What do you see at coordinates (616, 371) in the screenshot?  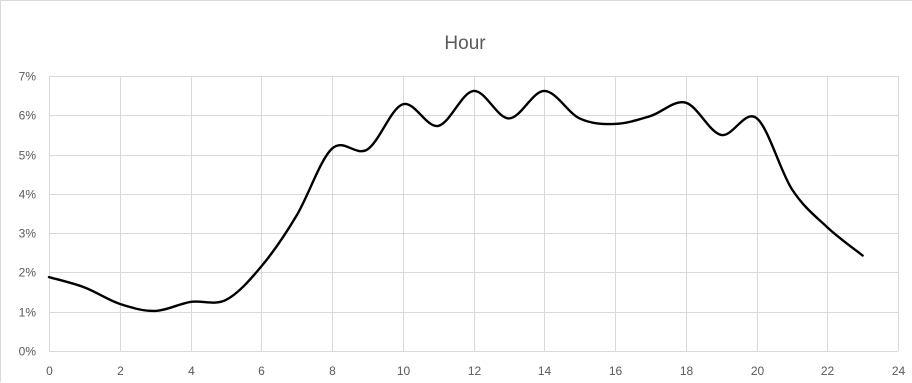 I see `x-tick-label: 16` at bounding box center [616, 371].